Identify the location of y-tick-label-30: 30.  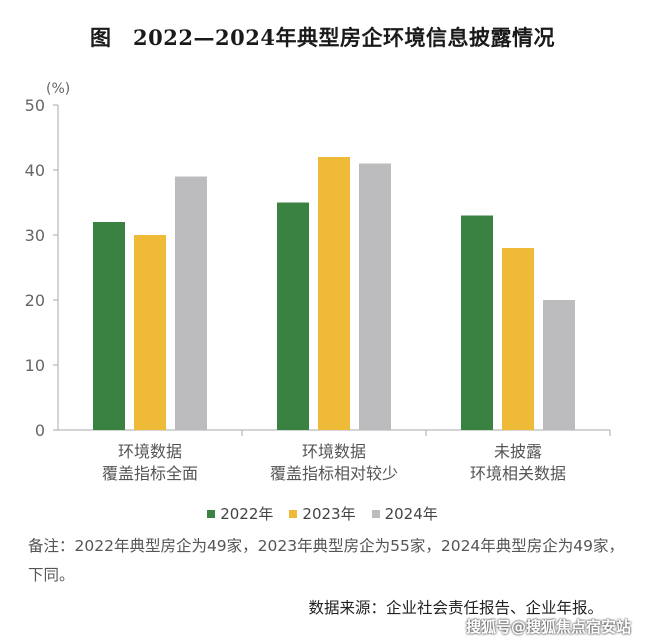
(35, 235).